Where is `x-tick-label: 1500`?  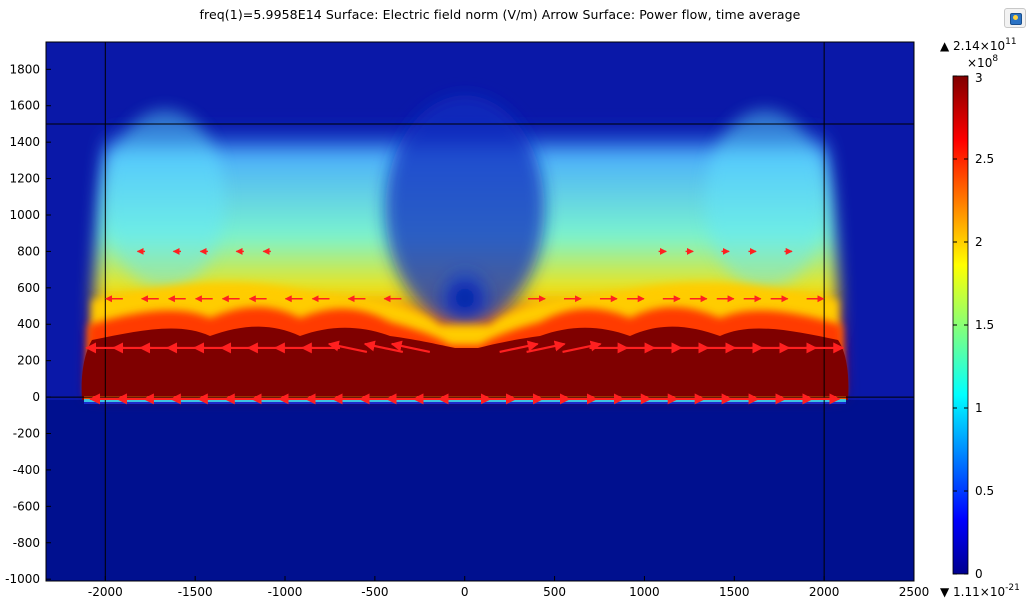
x-tick-label: 1500 is located at coordinates (734, 592).